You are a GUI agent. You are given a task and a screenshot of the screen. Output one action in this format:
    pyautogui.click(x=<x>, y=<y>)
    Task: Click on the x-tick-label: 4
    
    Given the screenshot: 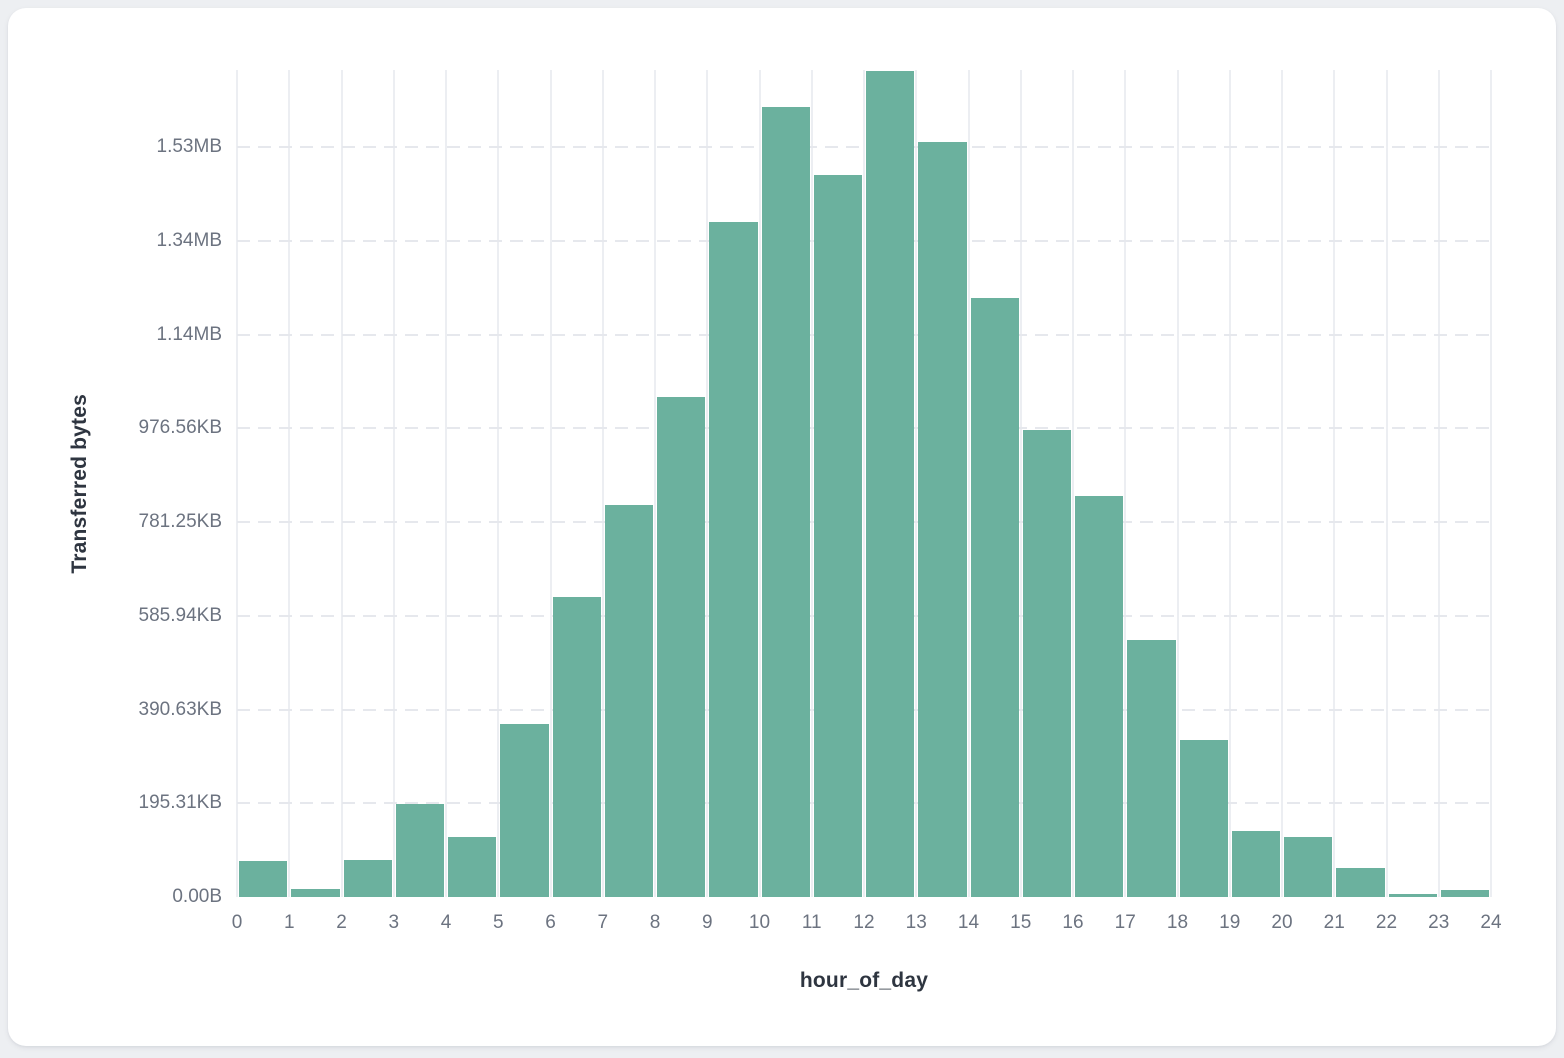 What is the action you would take?
    pyautogui.click(x=446, y=922)
    